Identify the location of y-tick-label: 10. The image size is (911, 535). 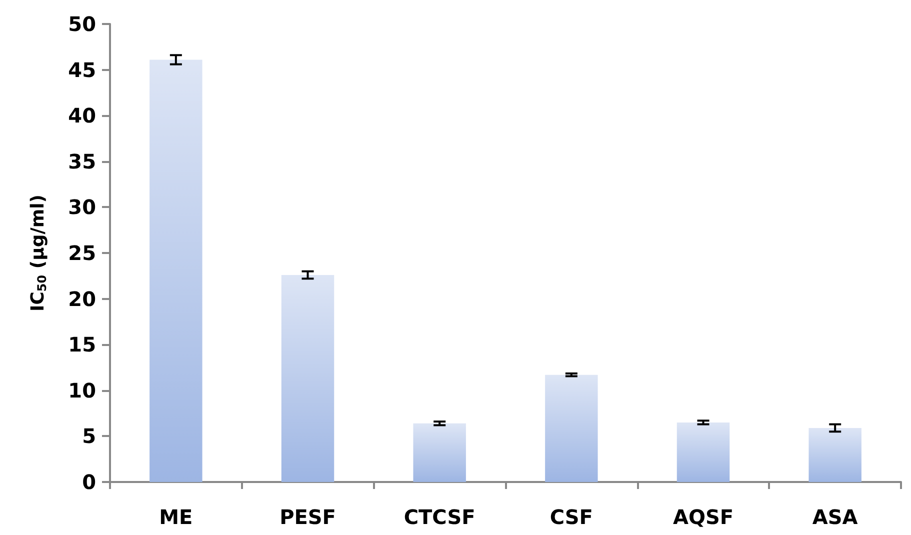
(82, 390).